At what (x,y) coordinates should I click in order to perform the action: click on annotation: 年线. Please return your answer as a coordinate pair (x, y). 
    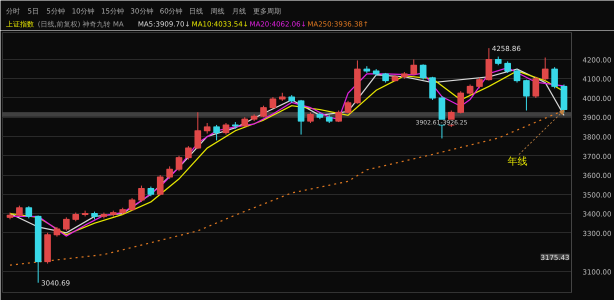
    Looking at the image, I should click on (518, 162).